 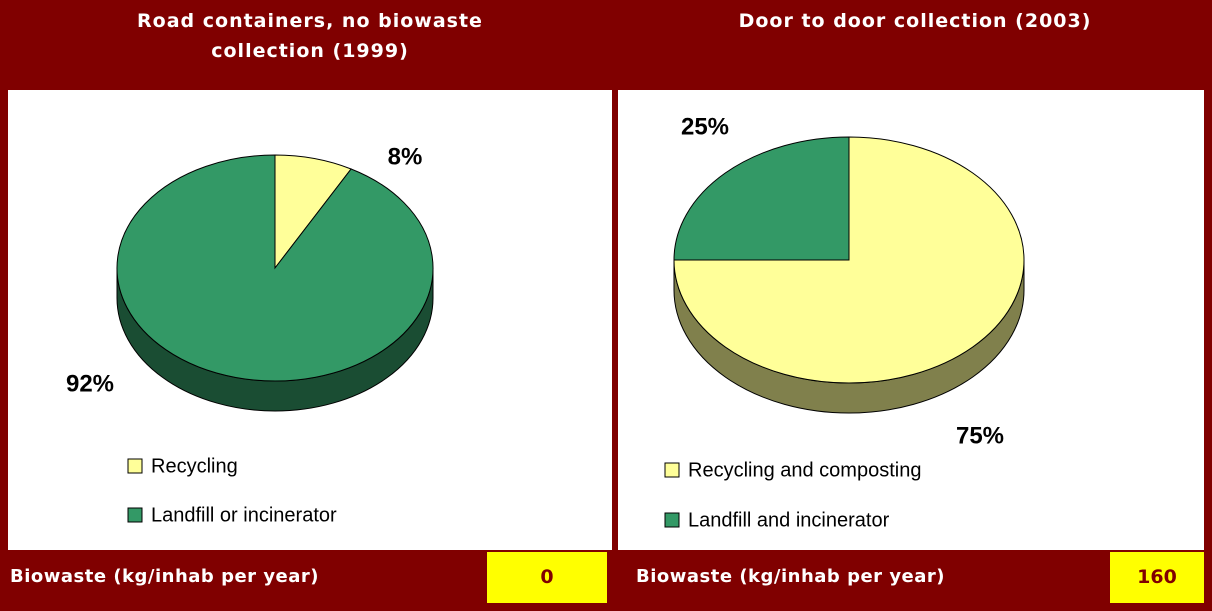 What do you see at coordinates (194, 466) in the screenshot?
I see `legend-label: Recycling` at bounding box center [194, 466].